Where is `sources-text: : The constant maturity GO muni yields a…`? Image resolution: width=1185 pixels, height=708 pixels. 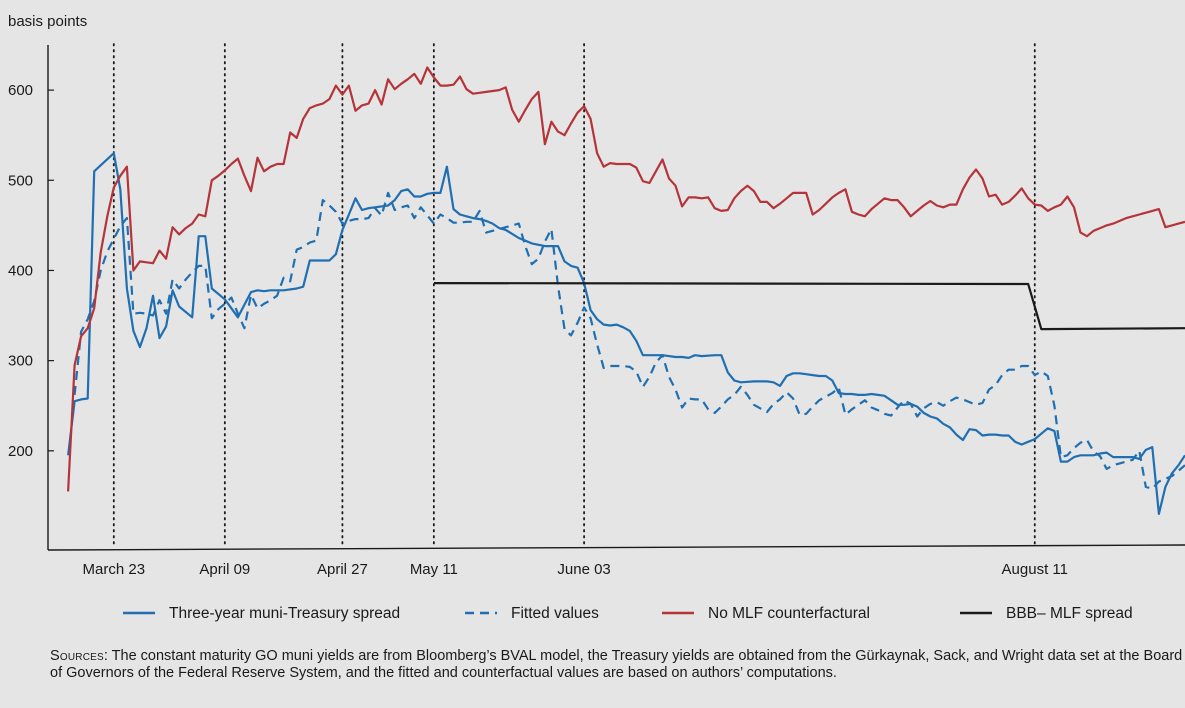 sources-text: : The constant maturity GO muni yields a… is located at coordinates (616, 664).